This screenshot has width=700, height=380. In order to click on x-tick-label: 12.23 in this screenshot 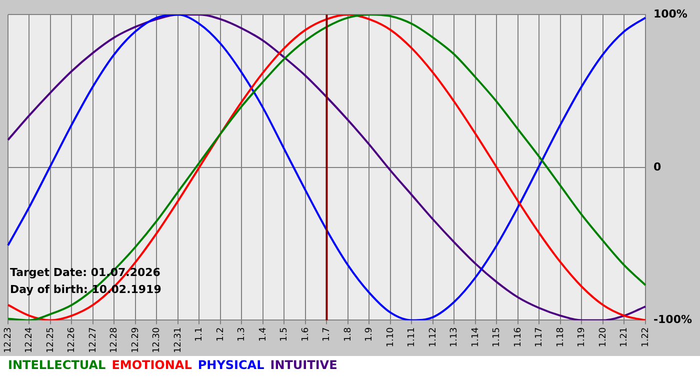, I will do `click(8, 340)`.